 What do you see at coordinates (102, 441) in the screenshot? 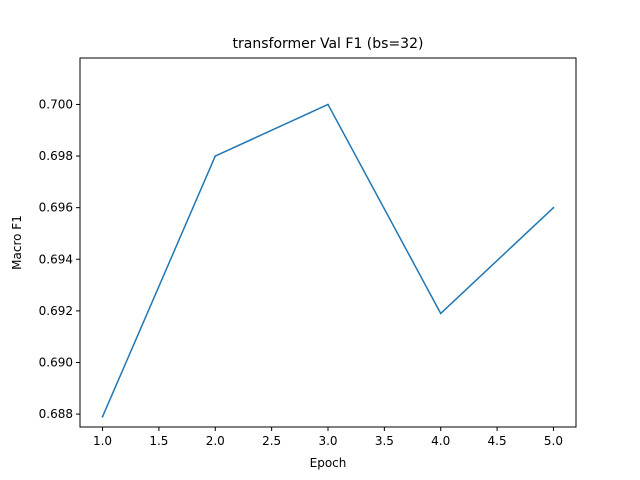
I see `x-tick-label: 1.0` at bounding box center [102, 441].